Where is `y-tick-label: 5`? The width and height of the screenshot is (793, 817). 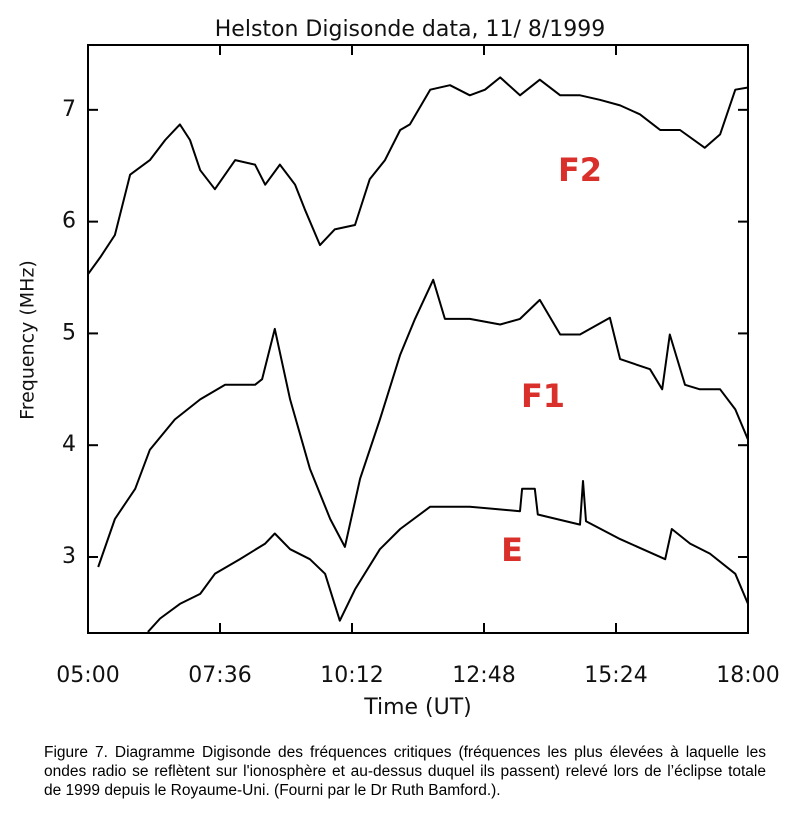
y-tick-label: 5 is located at coordinates (69, 332).